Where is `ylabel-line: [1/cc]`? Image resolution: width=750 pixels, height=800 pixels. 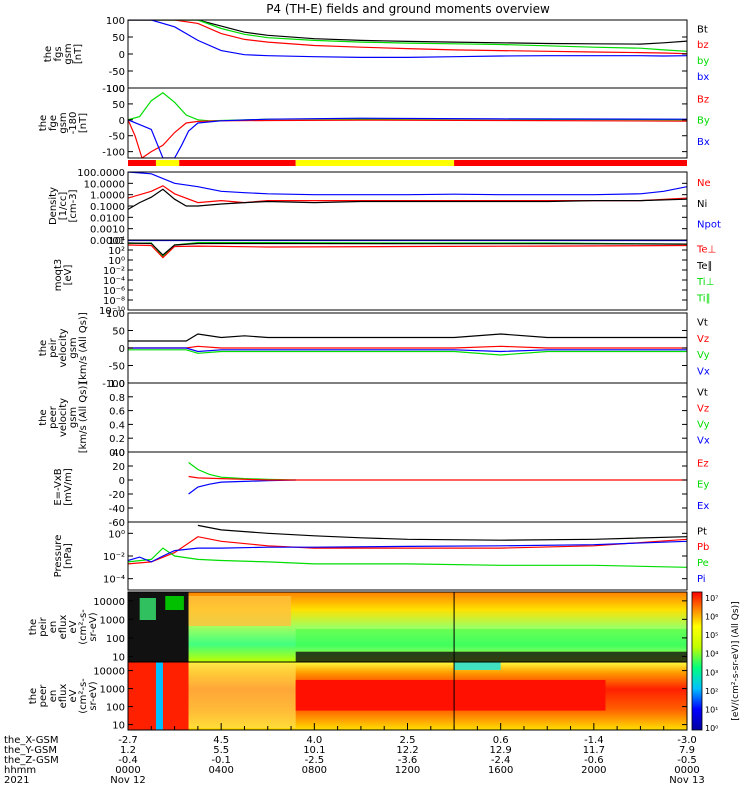 ylabel-line: [1/cc] is located at coordinates (63, 206).